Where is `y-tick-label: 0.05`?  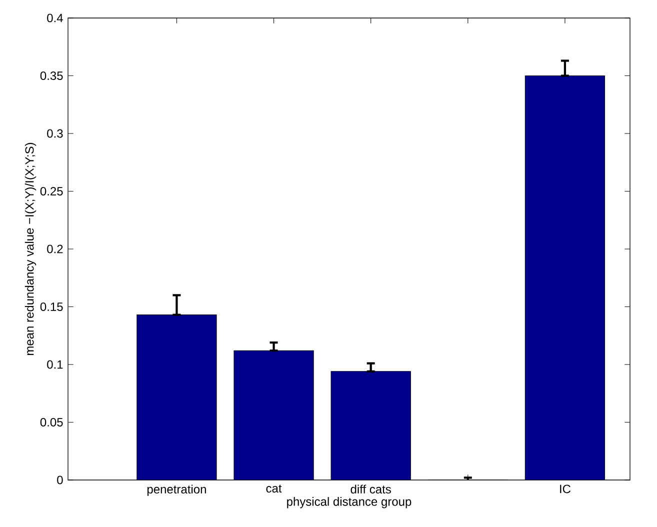 y-tick-label: 0.05 is located at coordinates (51, 422).